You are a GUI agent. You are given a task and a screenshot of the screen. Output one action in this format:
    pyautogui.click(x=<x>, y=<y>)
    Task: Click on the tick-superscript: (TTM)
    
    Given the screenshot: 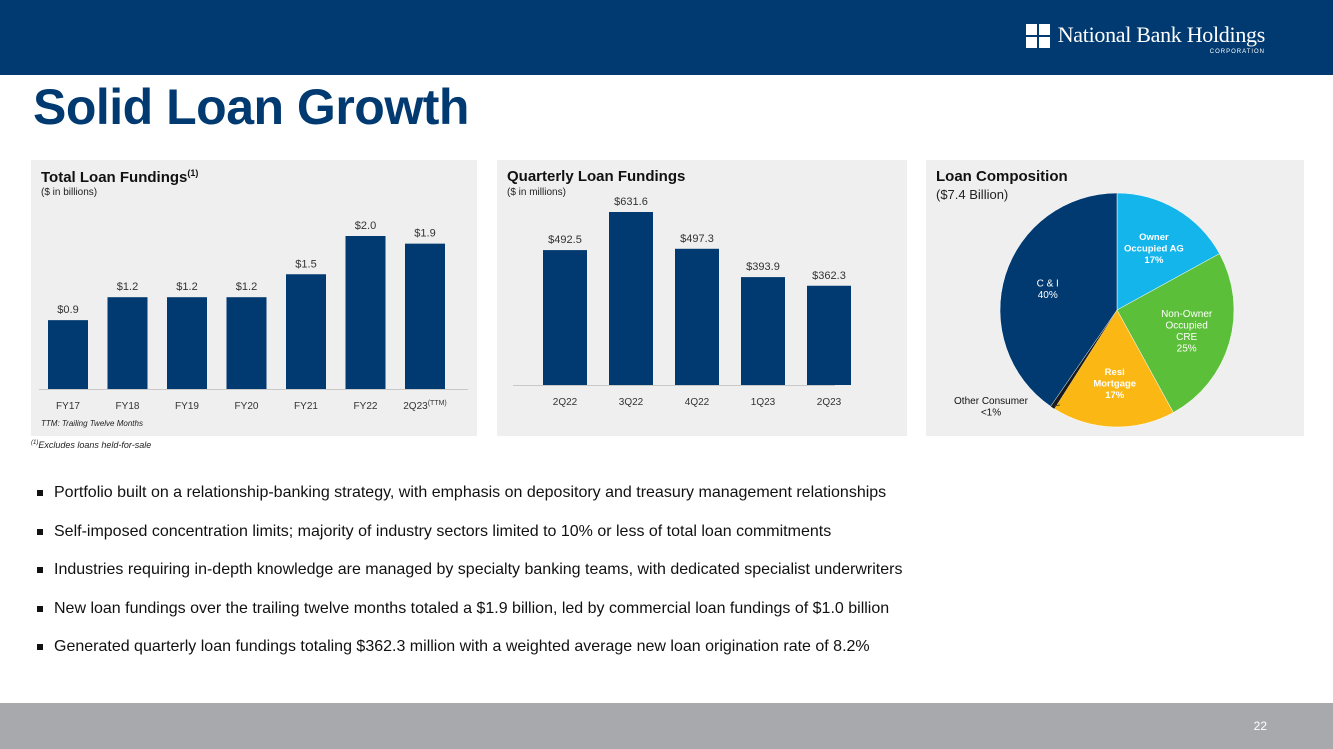 What is the action you would take?
    pyautogui.click(x=437, y=403)
    